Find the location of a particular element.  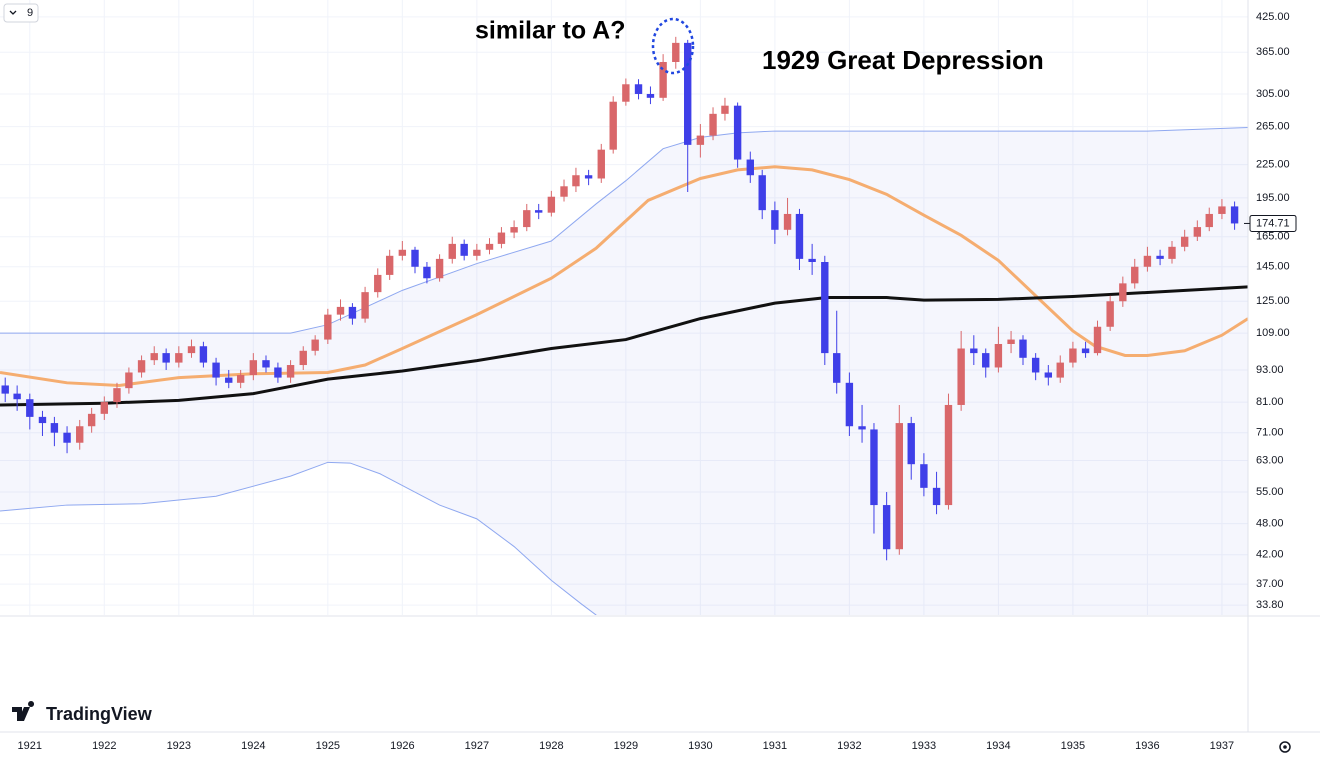

y-tick-label: 81.00 is located at coordinates (1270, 402).